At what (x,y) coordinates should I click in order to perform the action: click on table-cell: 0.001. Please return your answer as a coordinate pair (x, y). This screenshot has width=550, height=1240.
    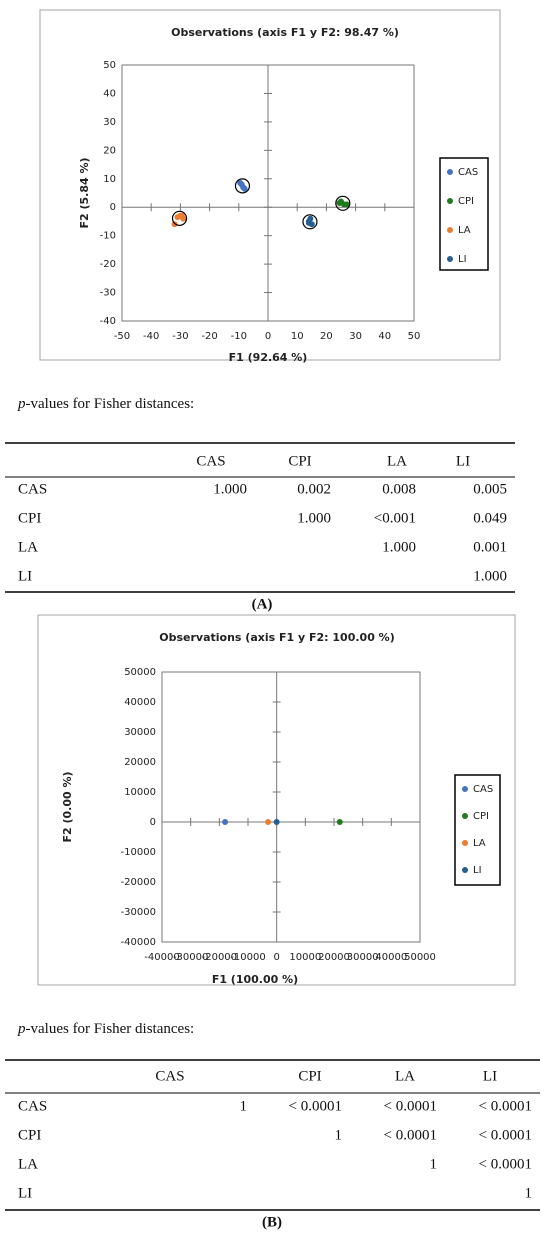
    Looking at the image, I should click on (490, 547).